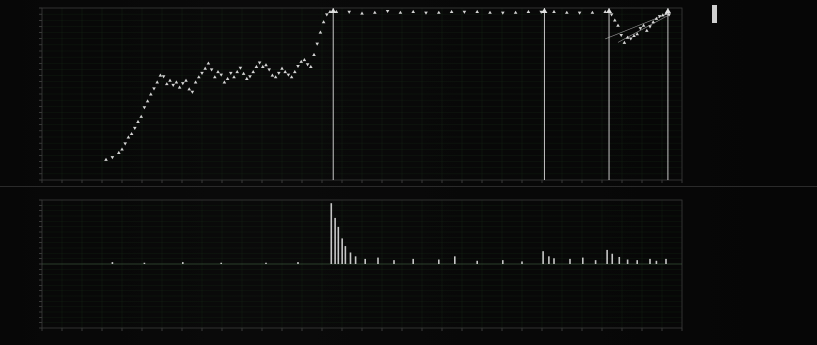 Image resolution: width=817 pixels, height=345 pixels. I want to click on trend-line, so click(637, 26).